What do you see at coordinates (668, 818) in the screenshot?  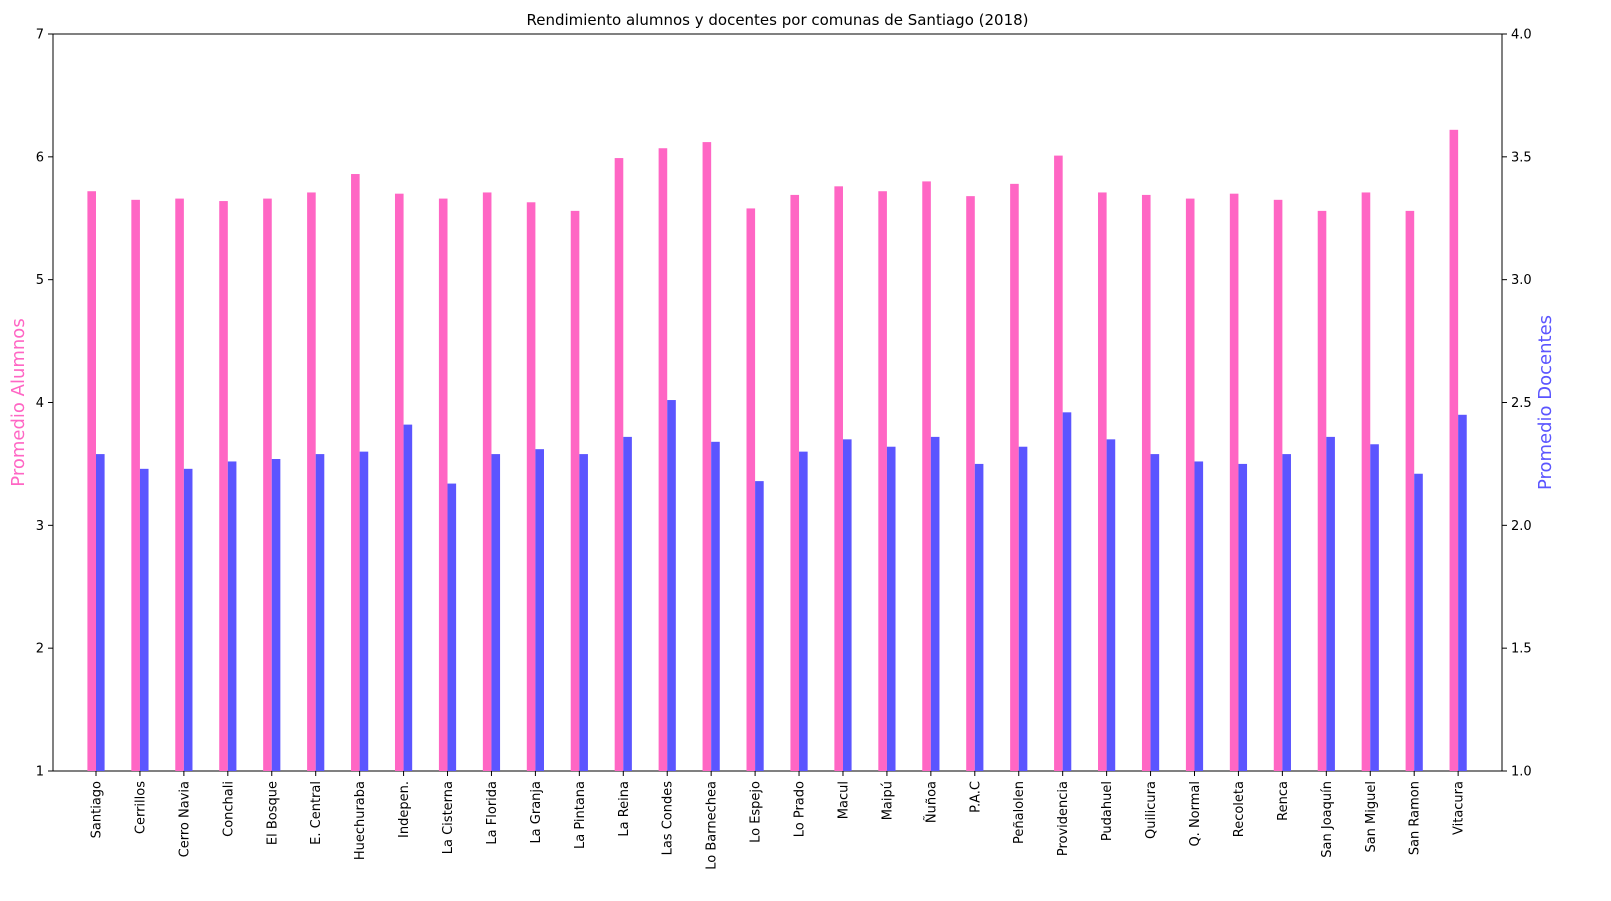 I see `x-tick-label: Las Condes` at bounding box center [668, 818].